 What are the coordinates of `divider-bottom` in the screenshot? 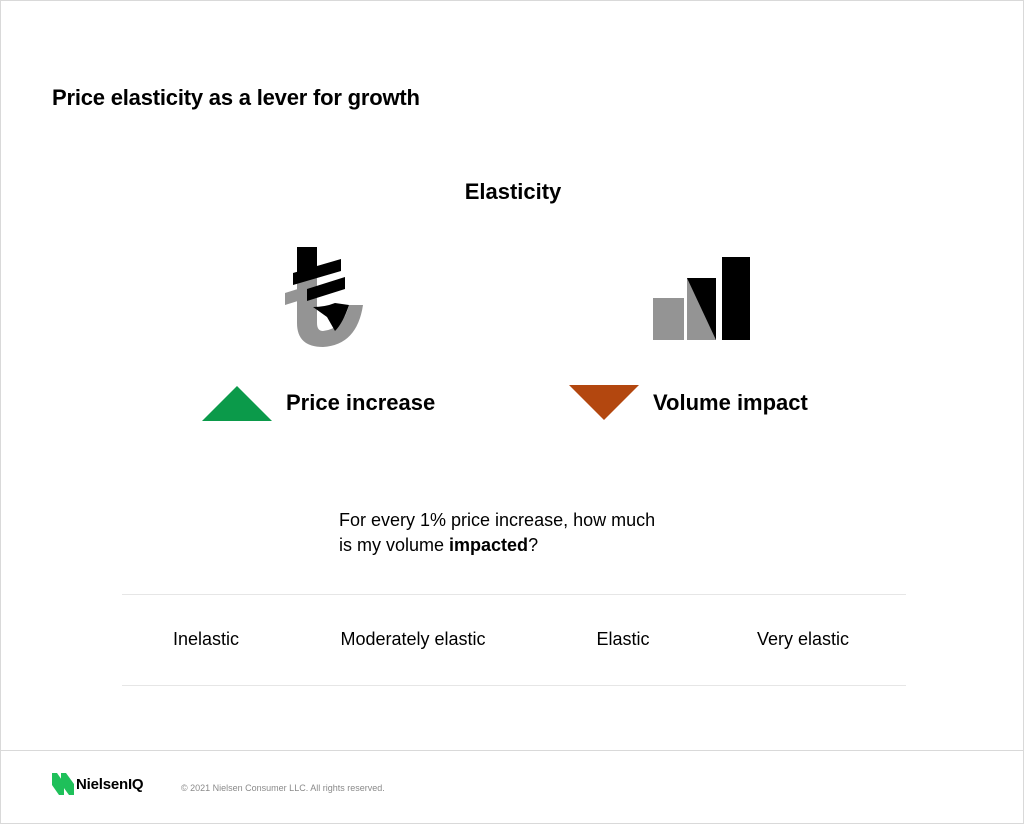 It's located at (514, 685).